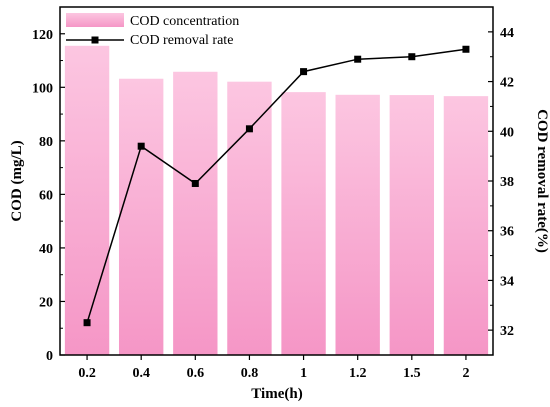  I want to click on legend-label-bar: COD concentration, so click(184, 21).